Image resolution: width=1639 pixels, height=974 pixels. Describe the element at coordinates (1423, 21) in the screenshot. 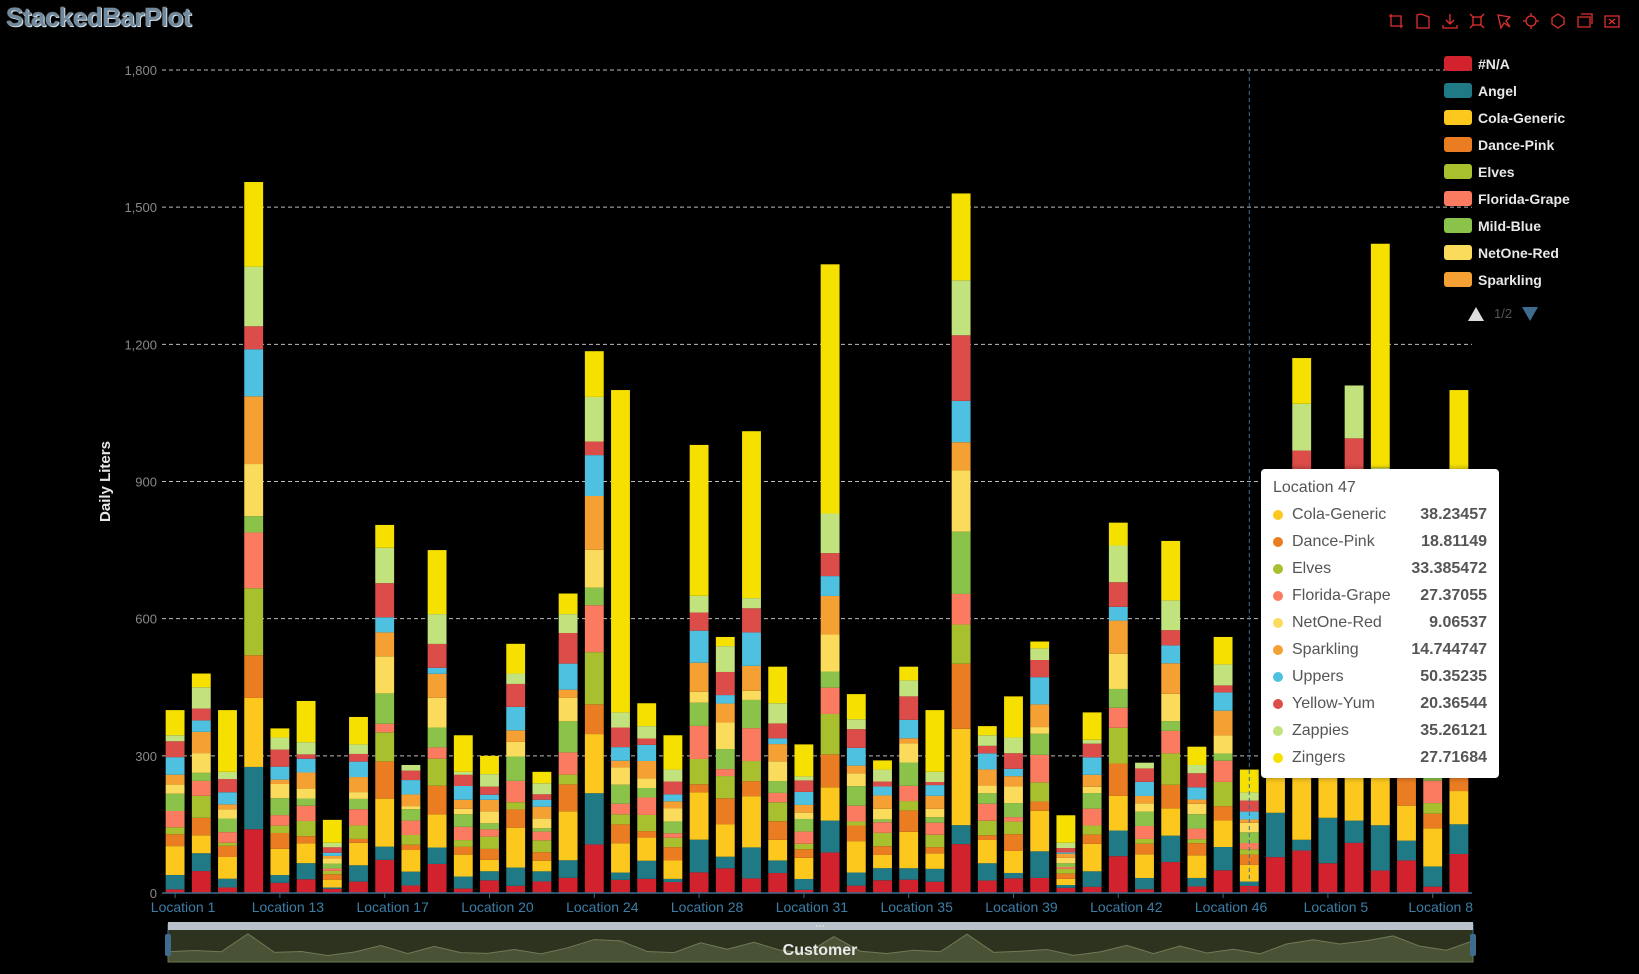

I see `polygon-select-icon` at that location.